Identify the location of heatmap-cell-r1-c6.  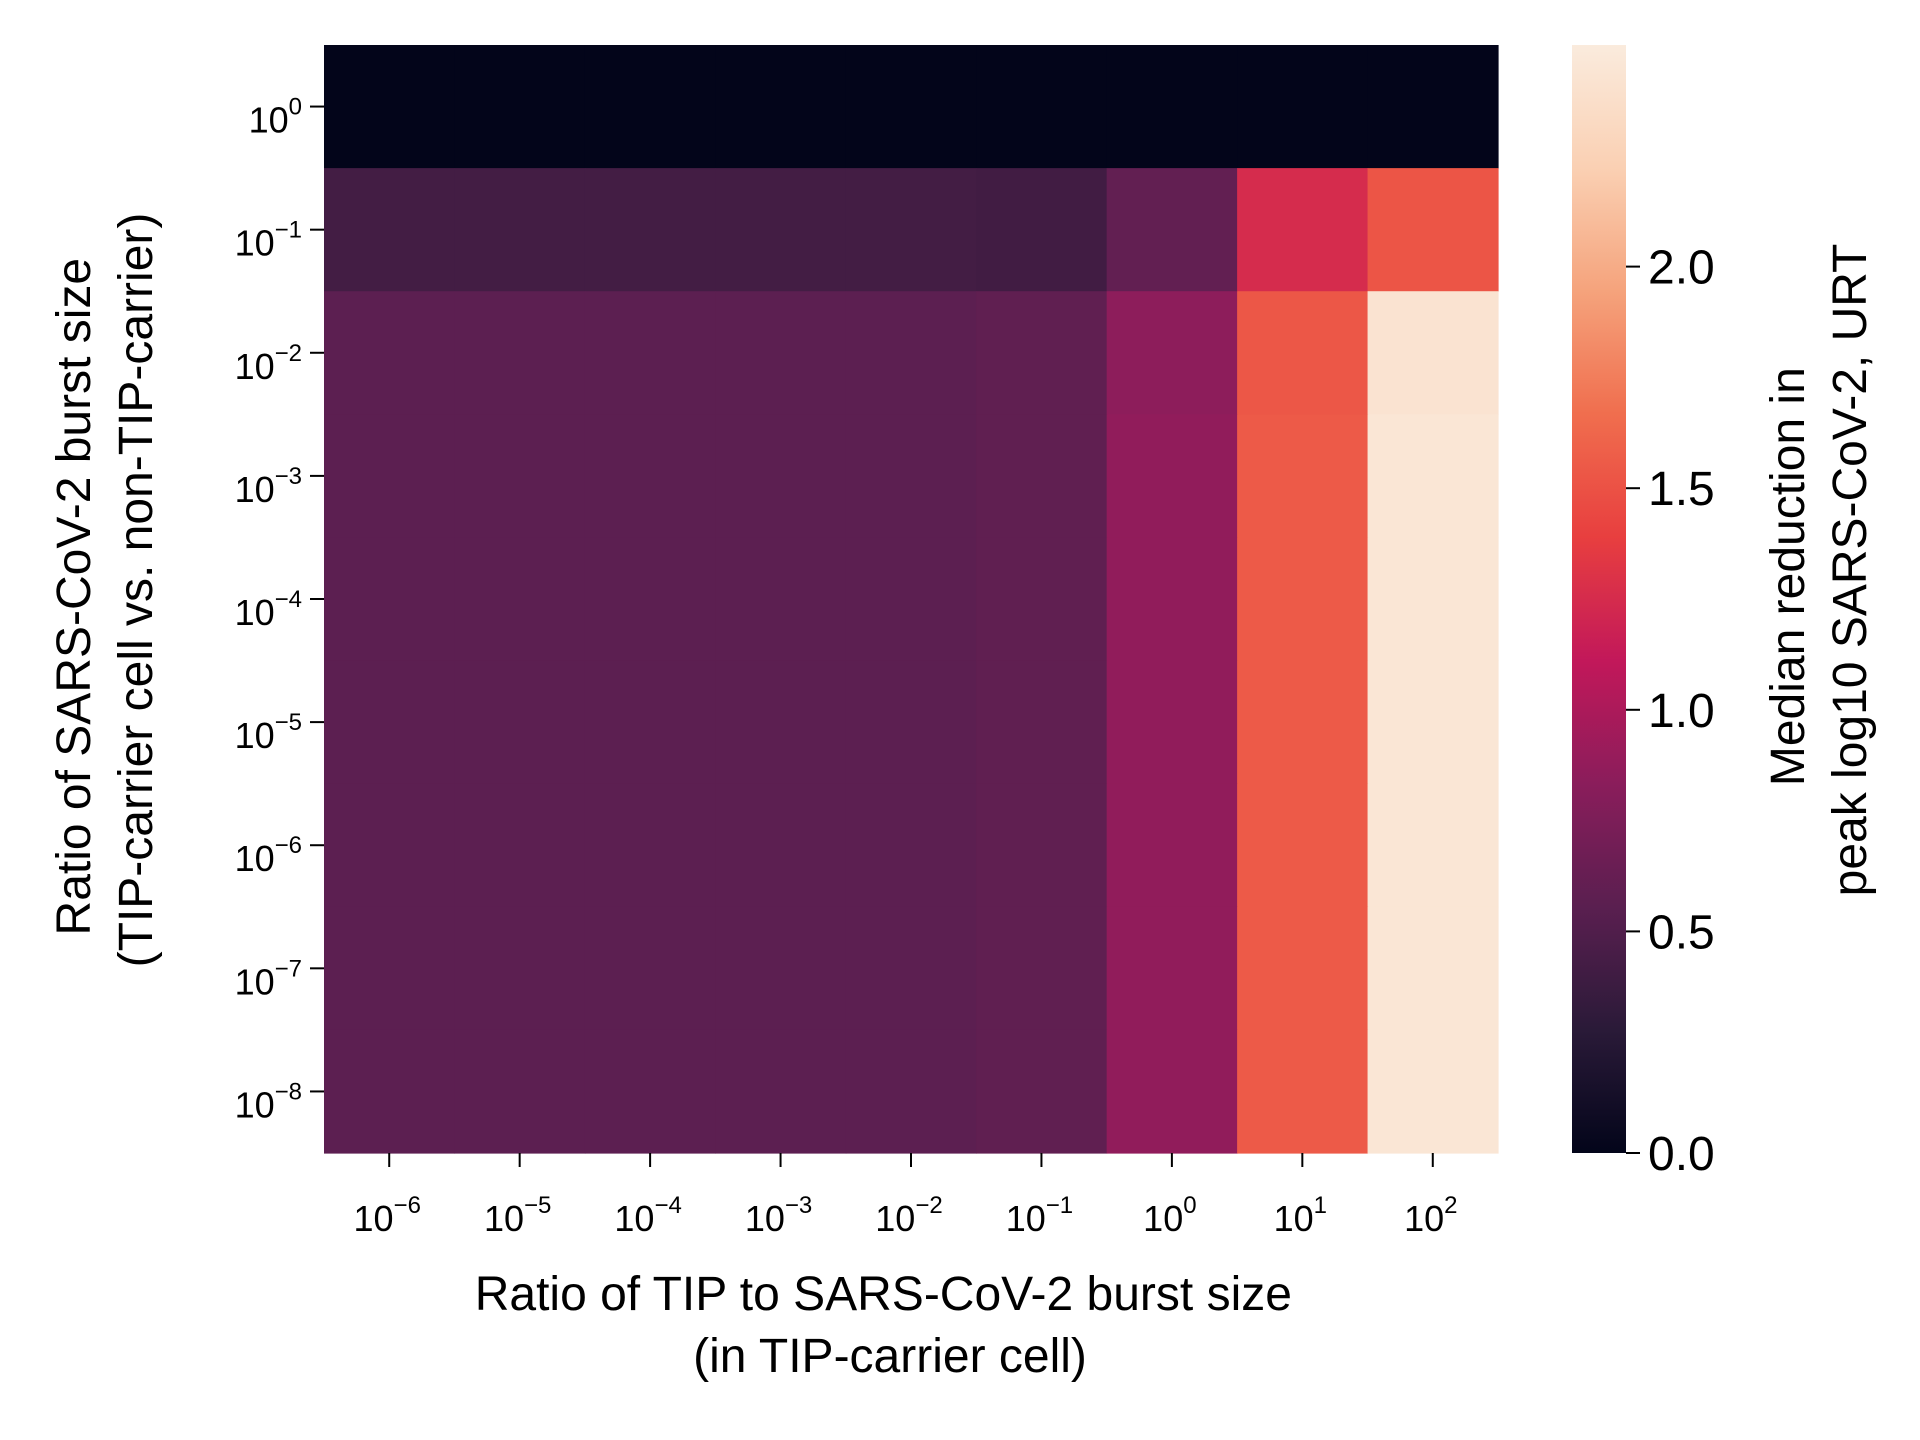
(1172, 230).